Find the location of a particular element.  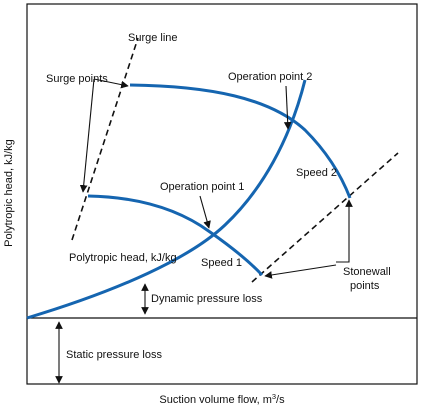

operation-point-1-label: Operation point 1 is located at coordinates (202, 187).